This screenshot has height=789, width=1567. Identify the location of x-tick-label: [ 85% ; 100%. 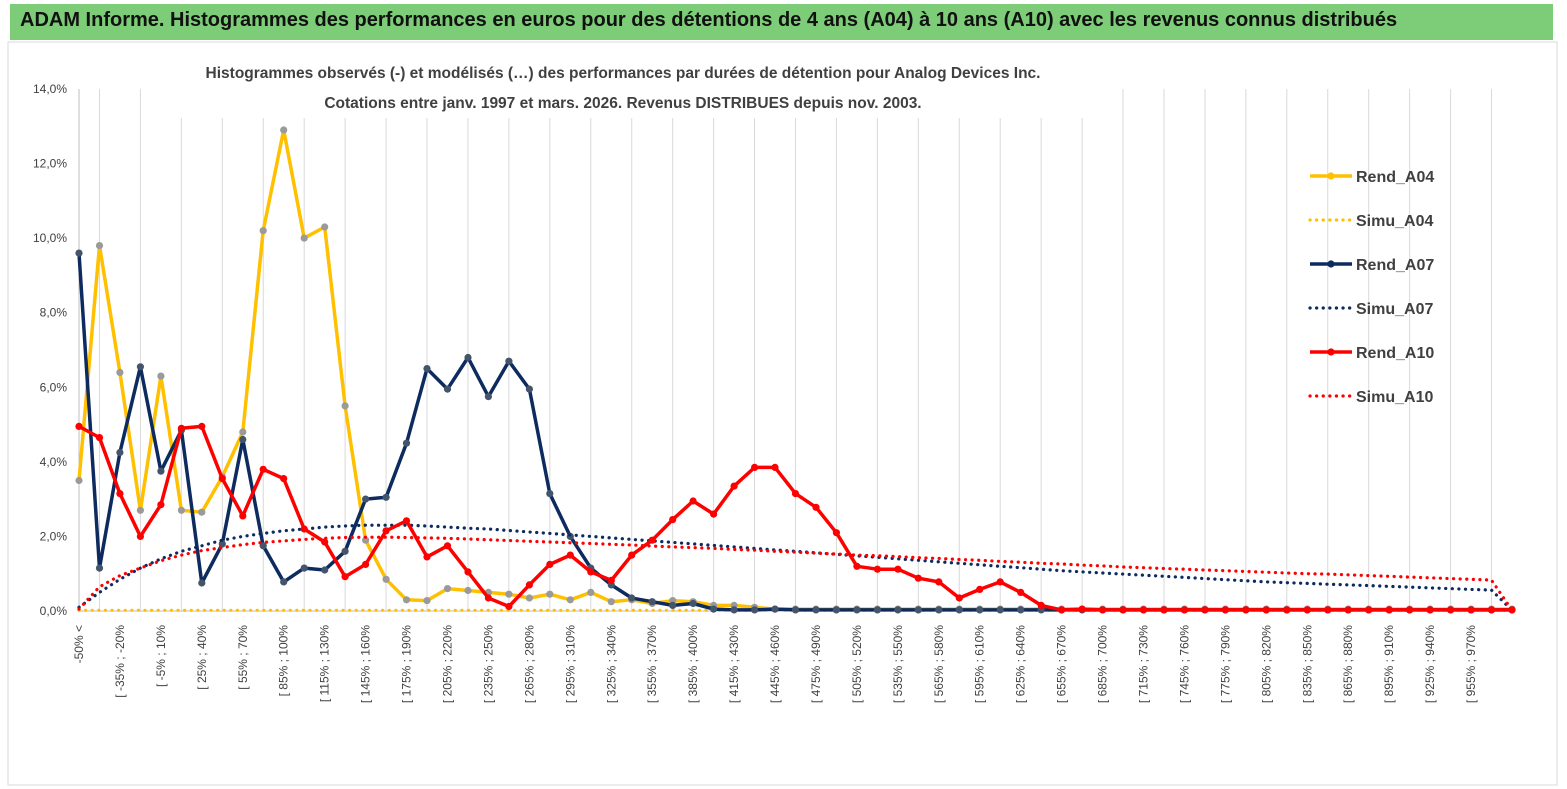
(284, 661).